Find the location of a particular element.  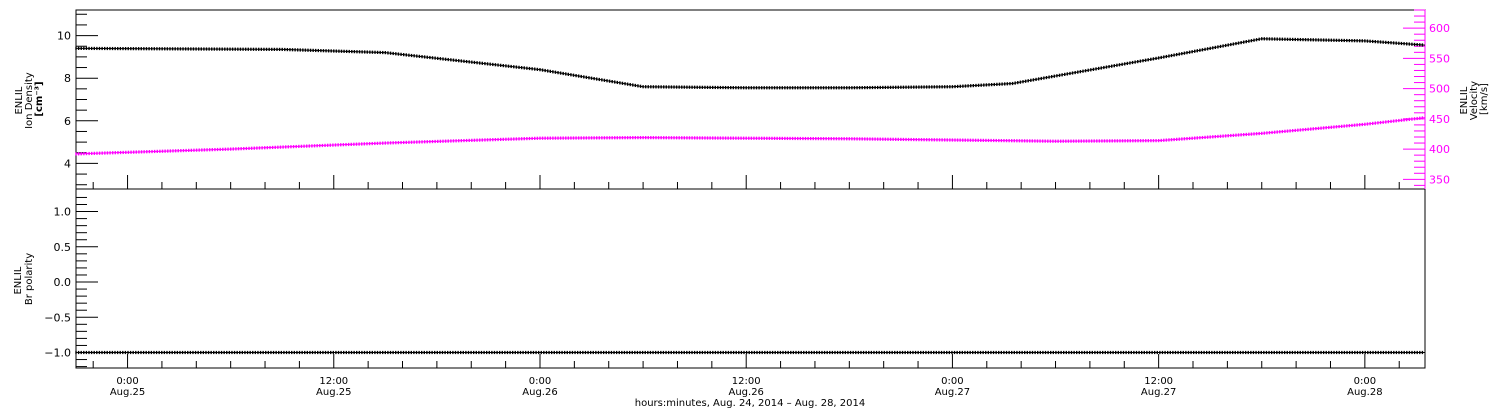

velocity-axis-label: ENLIL Velocity [km/s] is located at coordinates (1474, 99).